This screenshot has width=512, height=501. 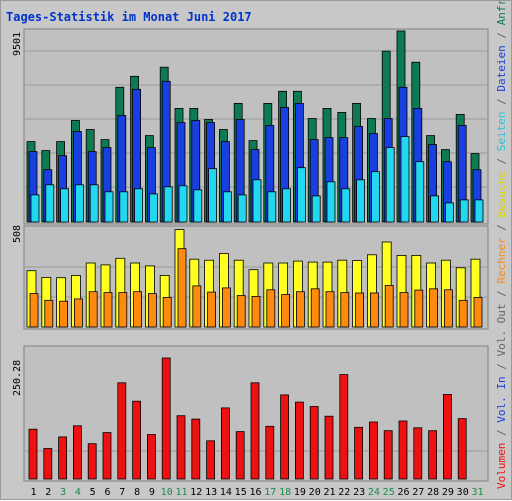 What do you see at coordinates (48, 492) in the screenshot?
I see `day-label: 2` at bounding box center [48, 492].